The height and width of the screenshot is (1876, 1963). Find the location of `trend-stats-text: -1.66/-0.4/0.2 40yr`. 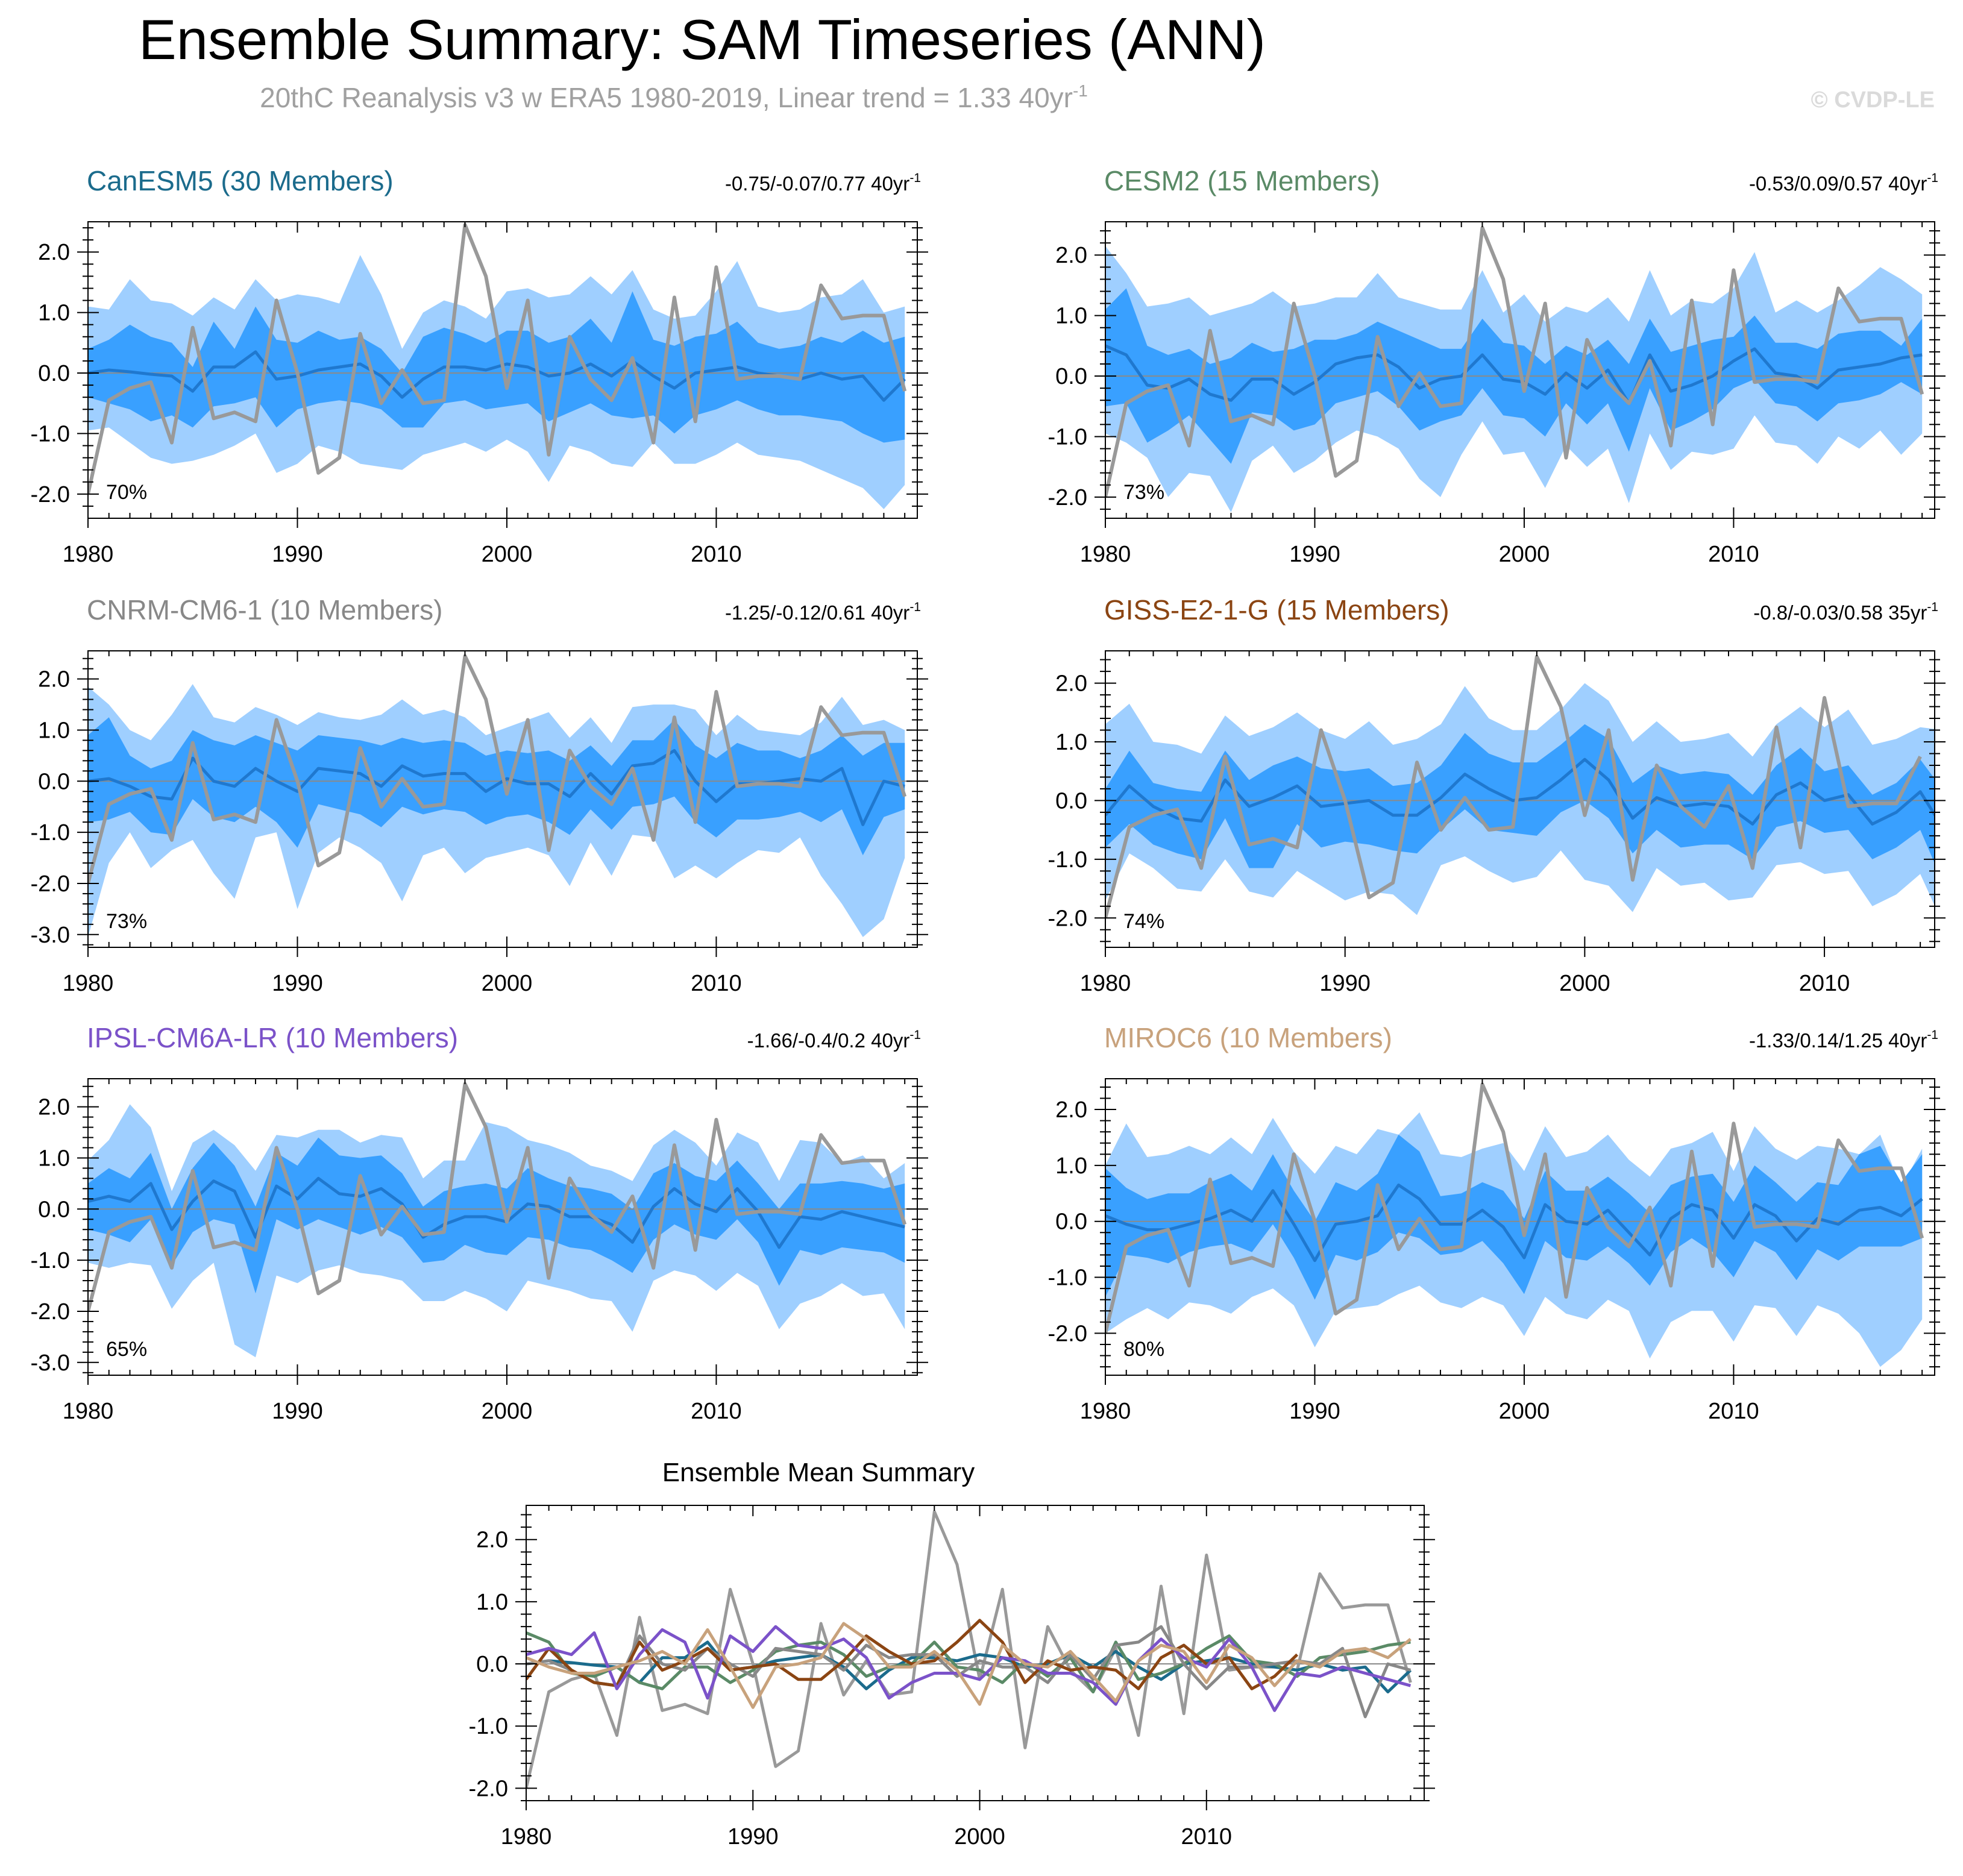

trend-stats-text: -1.66/-0.4/0.2 40yr is located at coordinates (828, 1040).